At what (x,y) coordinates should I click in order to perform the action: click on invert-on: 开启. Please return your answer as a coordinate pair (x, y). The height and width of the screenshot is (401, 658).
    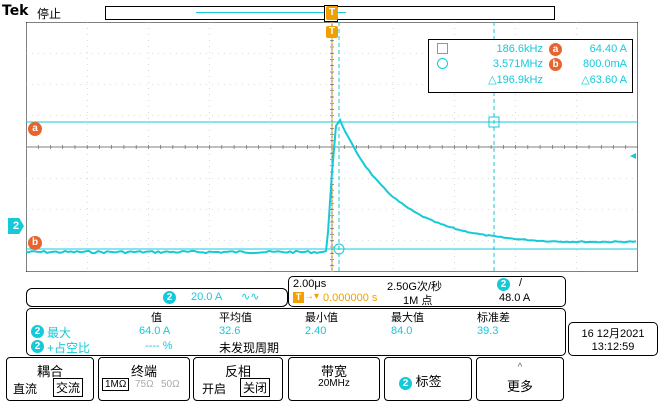
    Looking at the image, I should click on (214, 389).